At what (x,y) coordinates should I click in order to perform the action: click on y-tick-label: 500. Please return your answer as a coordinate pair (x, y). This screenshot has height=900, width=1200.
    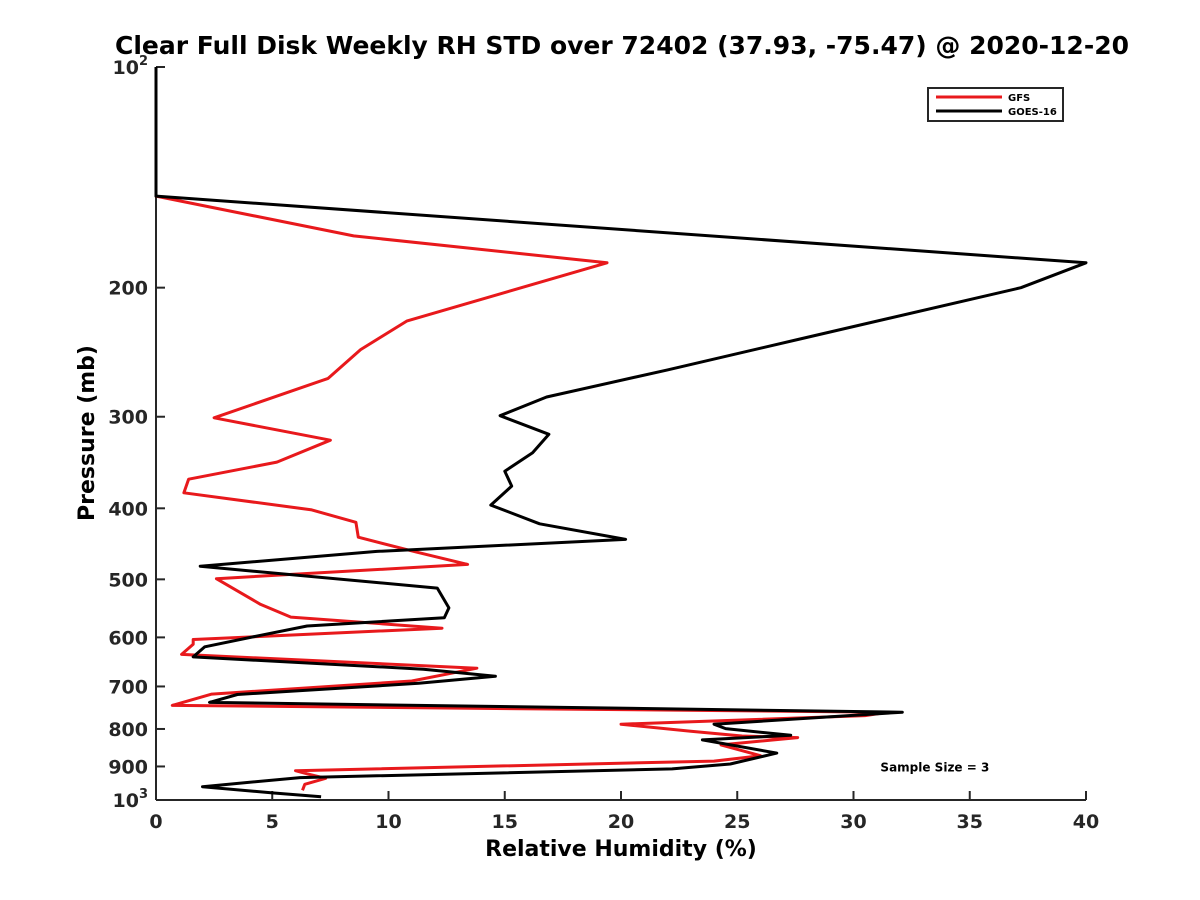
    Looking at the image, I should click on (128, 580).